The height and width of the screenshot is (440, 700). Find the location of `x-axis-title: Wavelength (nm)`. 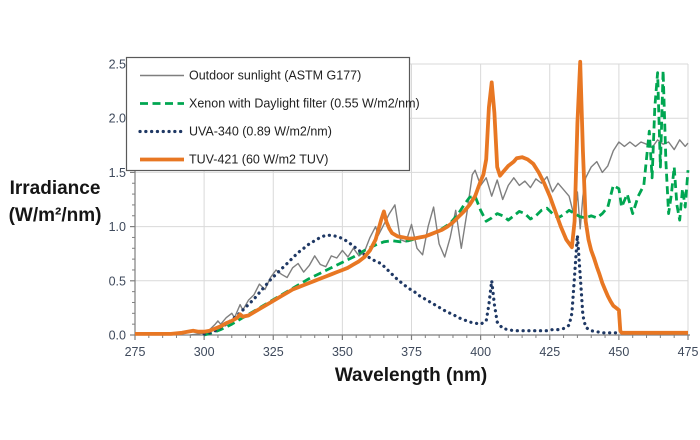

x-axis-title: Wavelength (nm) is located at coordinates (411, 375).